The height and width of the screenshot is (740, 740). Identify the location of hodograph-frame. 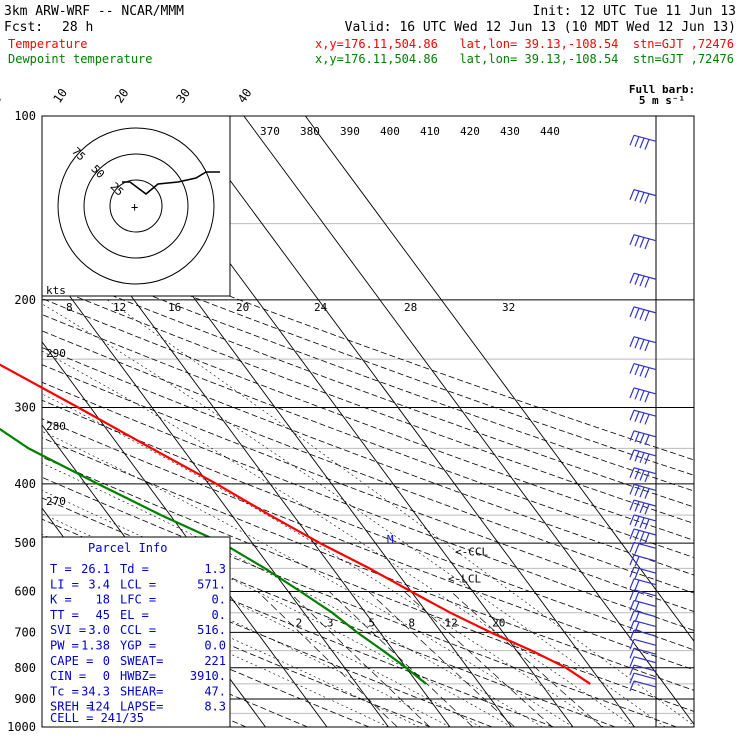
(136, 206).